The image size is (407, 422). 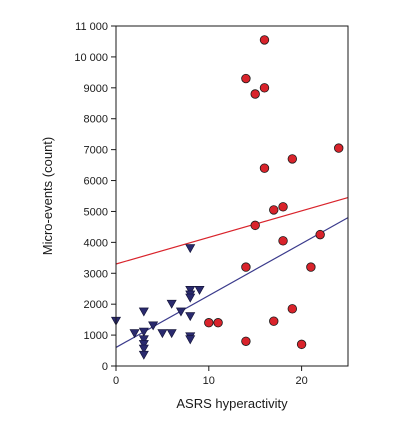 I want to click on y-tick-label: 9000, so click(x=96, y=89).